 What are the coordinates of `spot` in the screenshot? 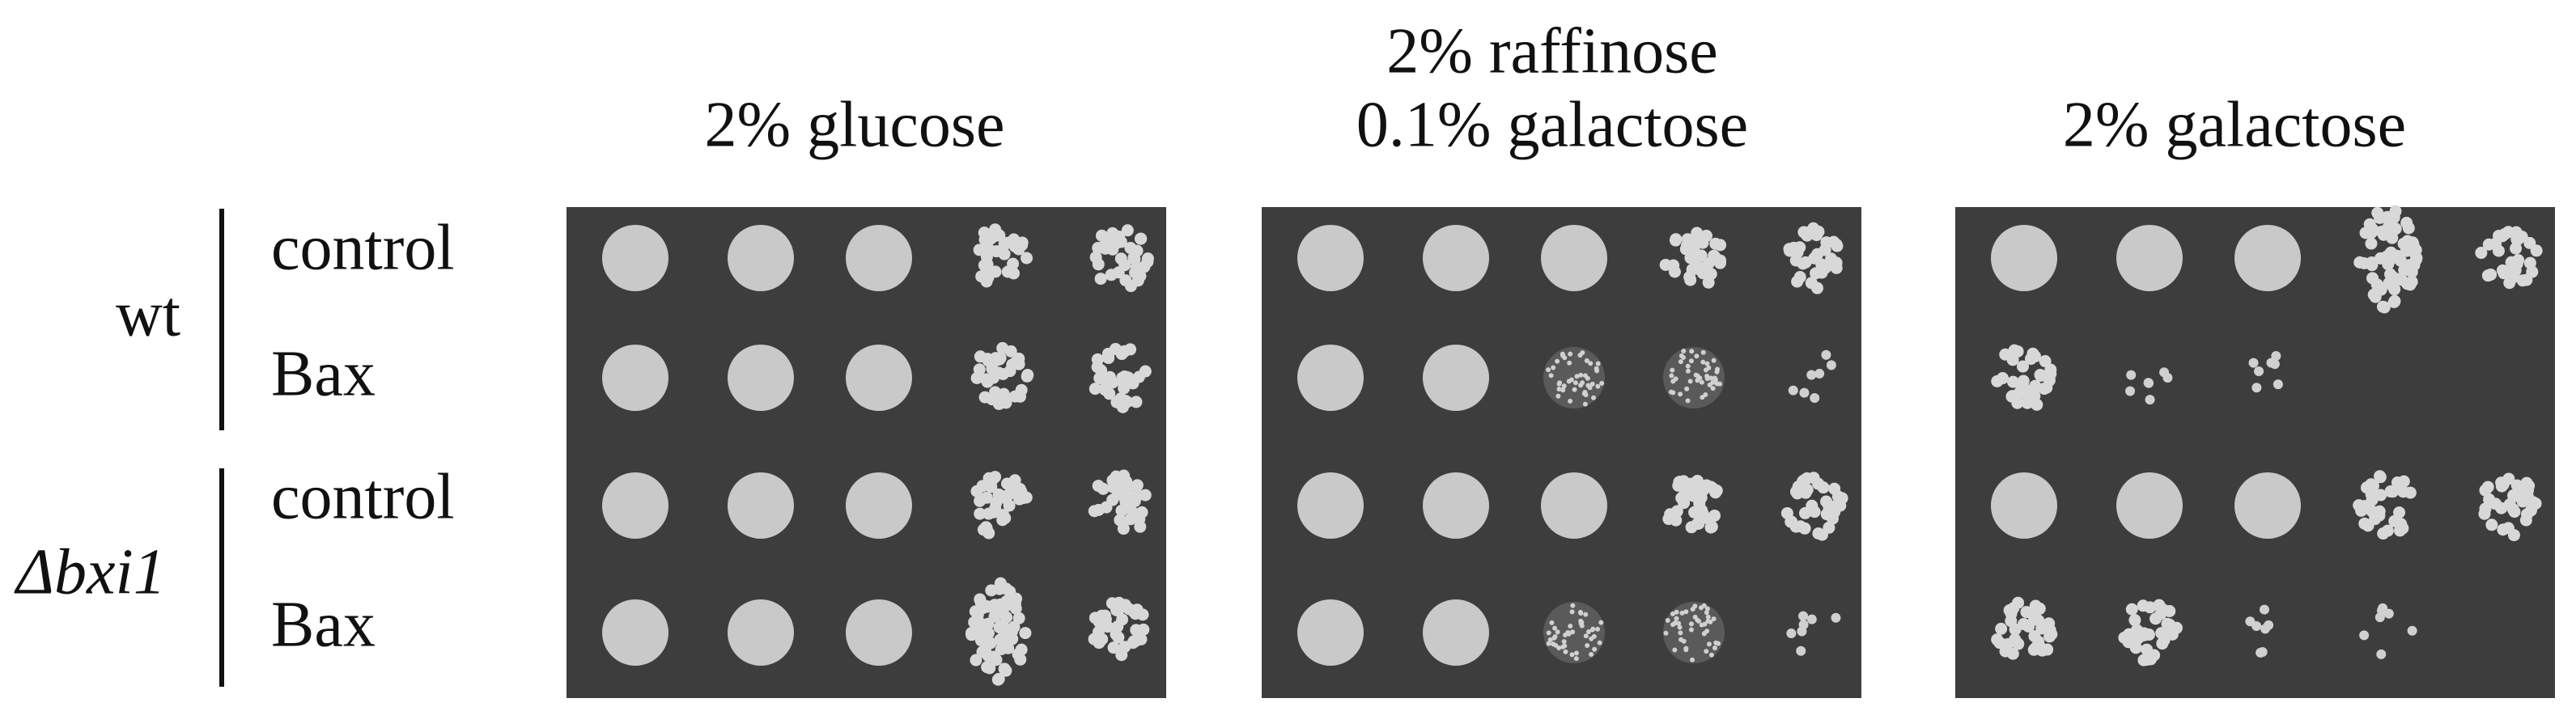 It's located at (761, 505).